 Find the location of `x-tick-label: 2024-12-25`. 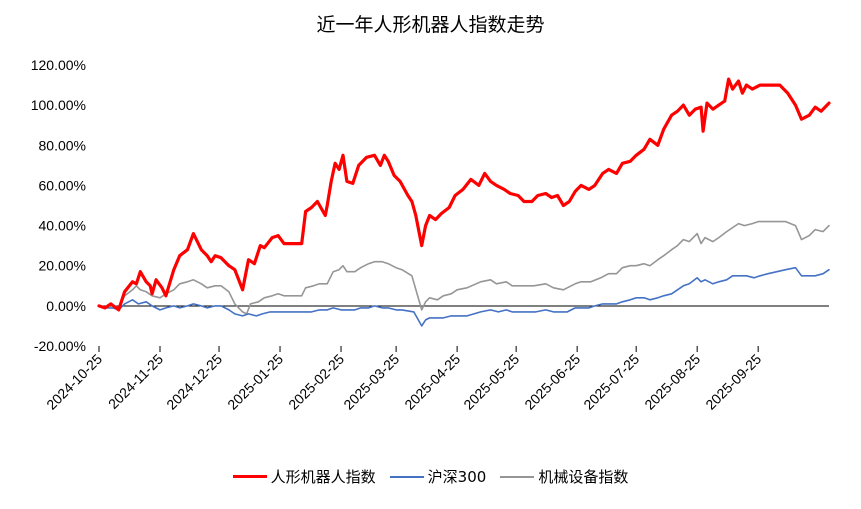

x-tick-label: 2024-12-25 is located at coordinates (194, 382).